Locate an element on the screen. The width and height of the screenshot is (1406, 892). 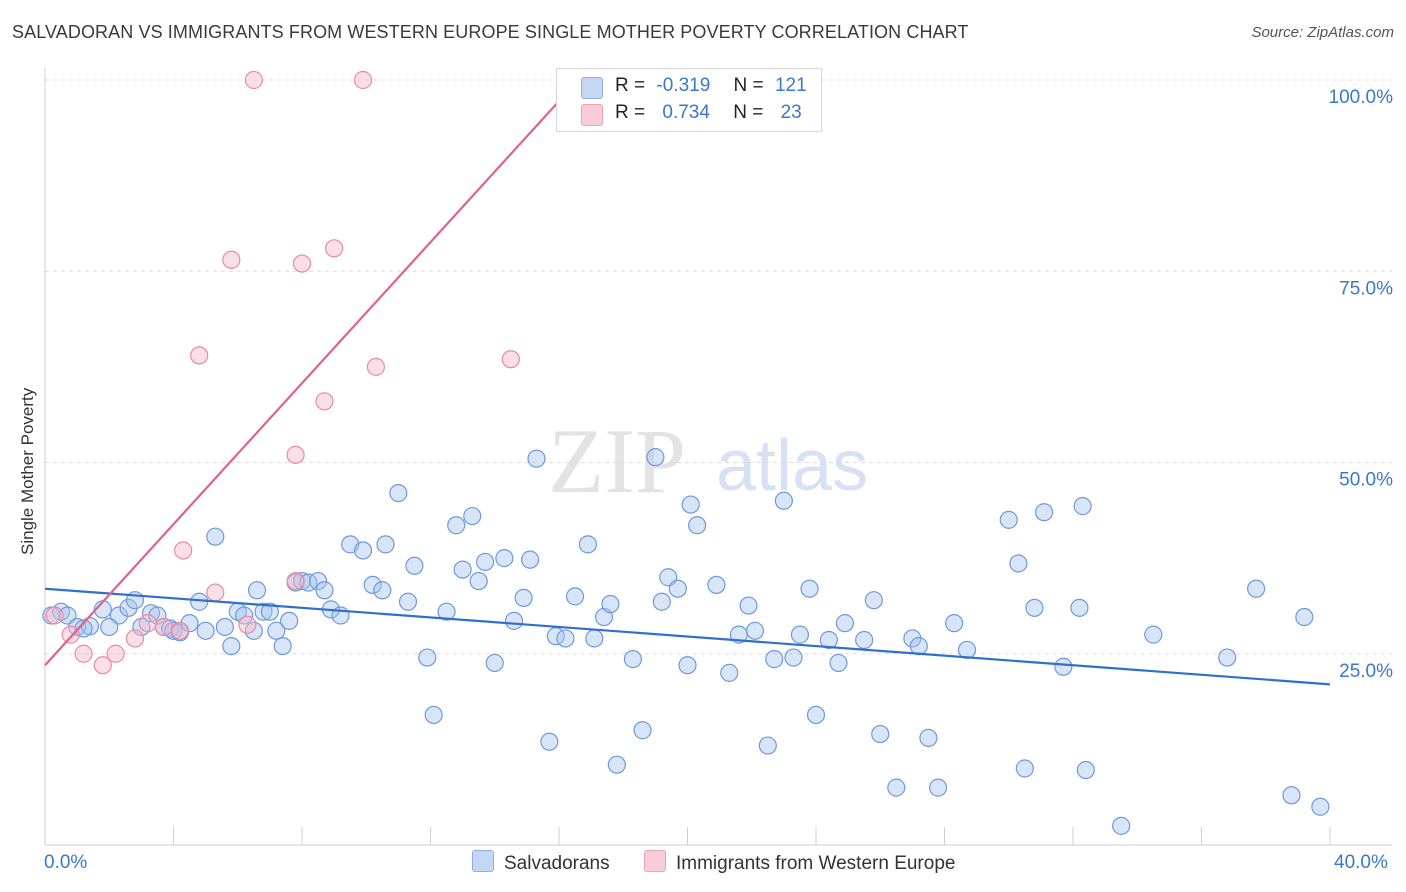
n-value: 23 is located at coordinates (791, 112).